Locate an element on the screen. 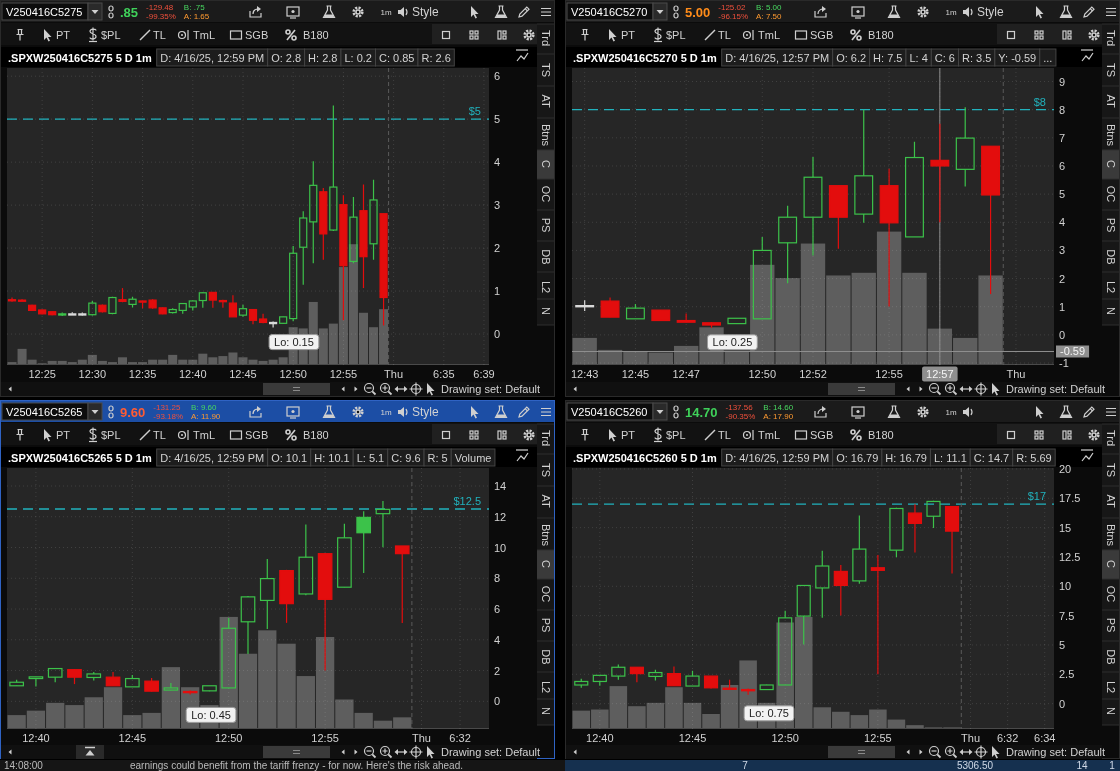 Image resolution: width=1120 pixels, height=771 pixels. text: V250416C5275 is located at coordinates (44, 12).